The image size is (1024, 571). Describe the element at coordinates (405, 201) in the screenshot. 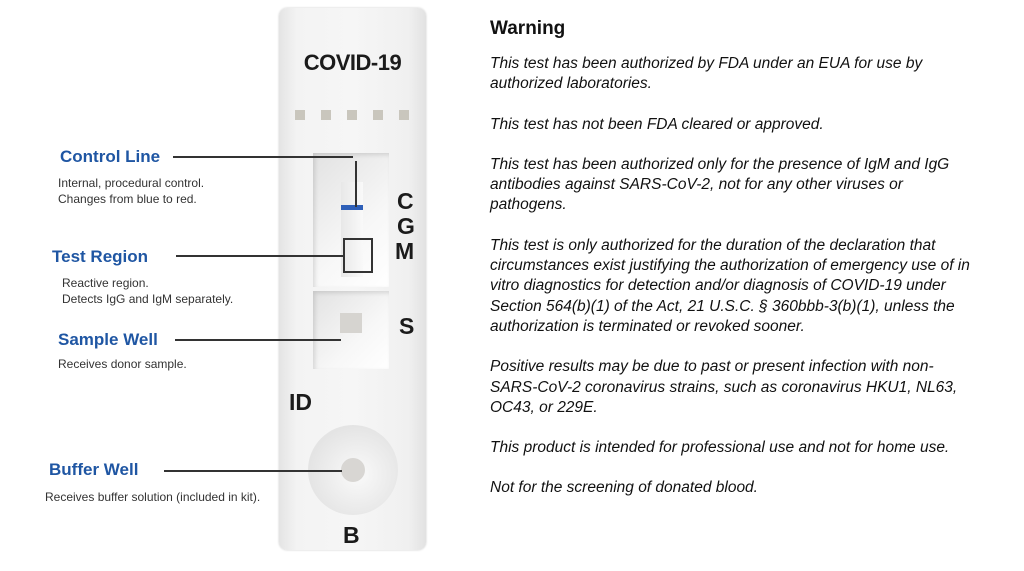

I see `letter-c: C` at that location.